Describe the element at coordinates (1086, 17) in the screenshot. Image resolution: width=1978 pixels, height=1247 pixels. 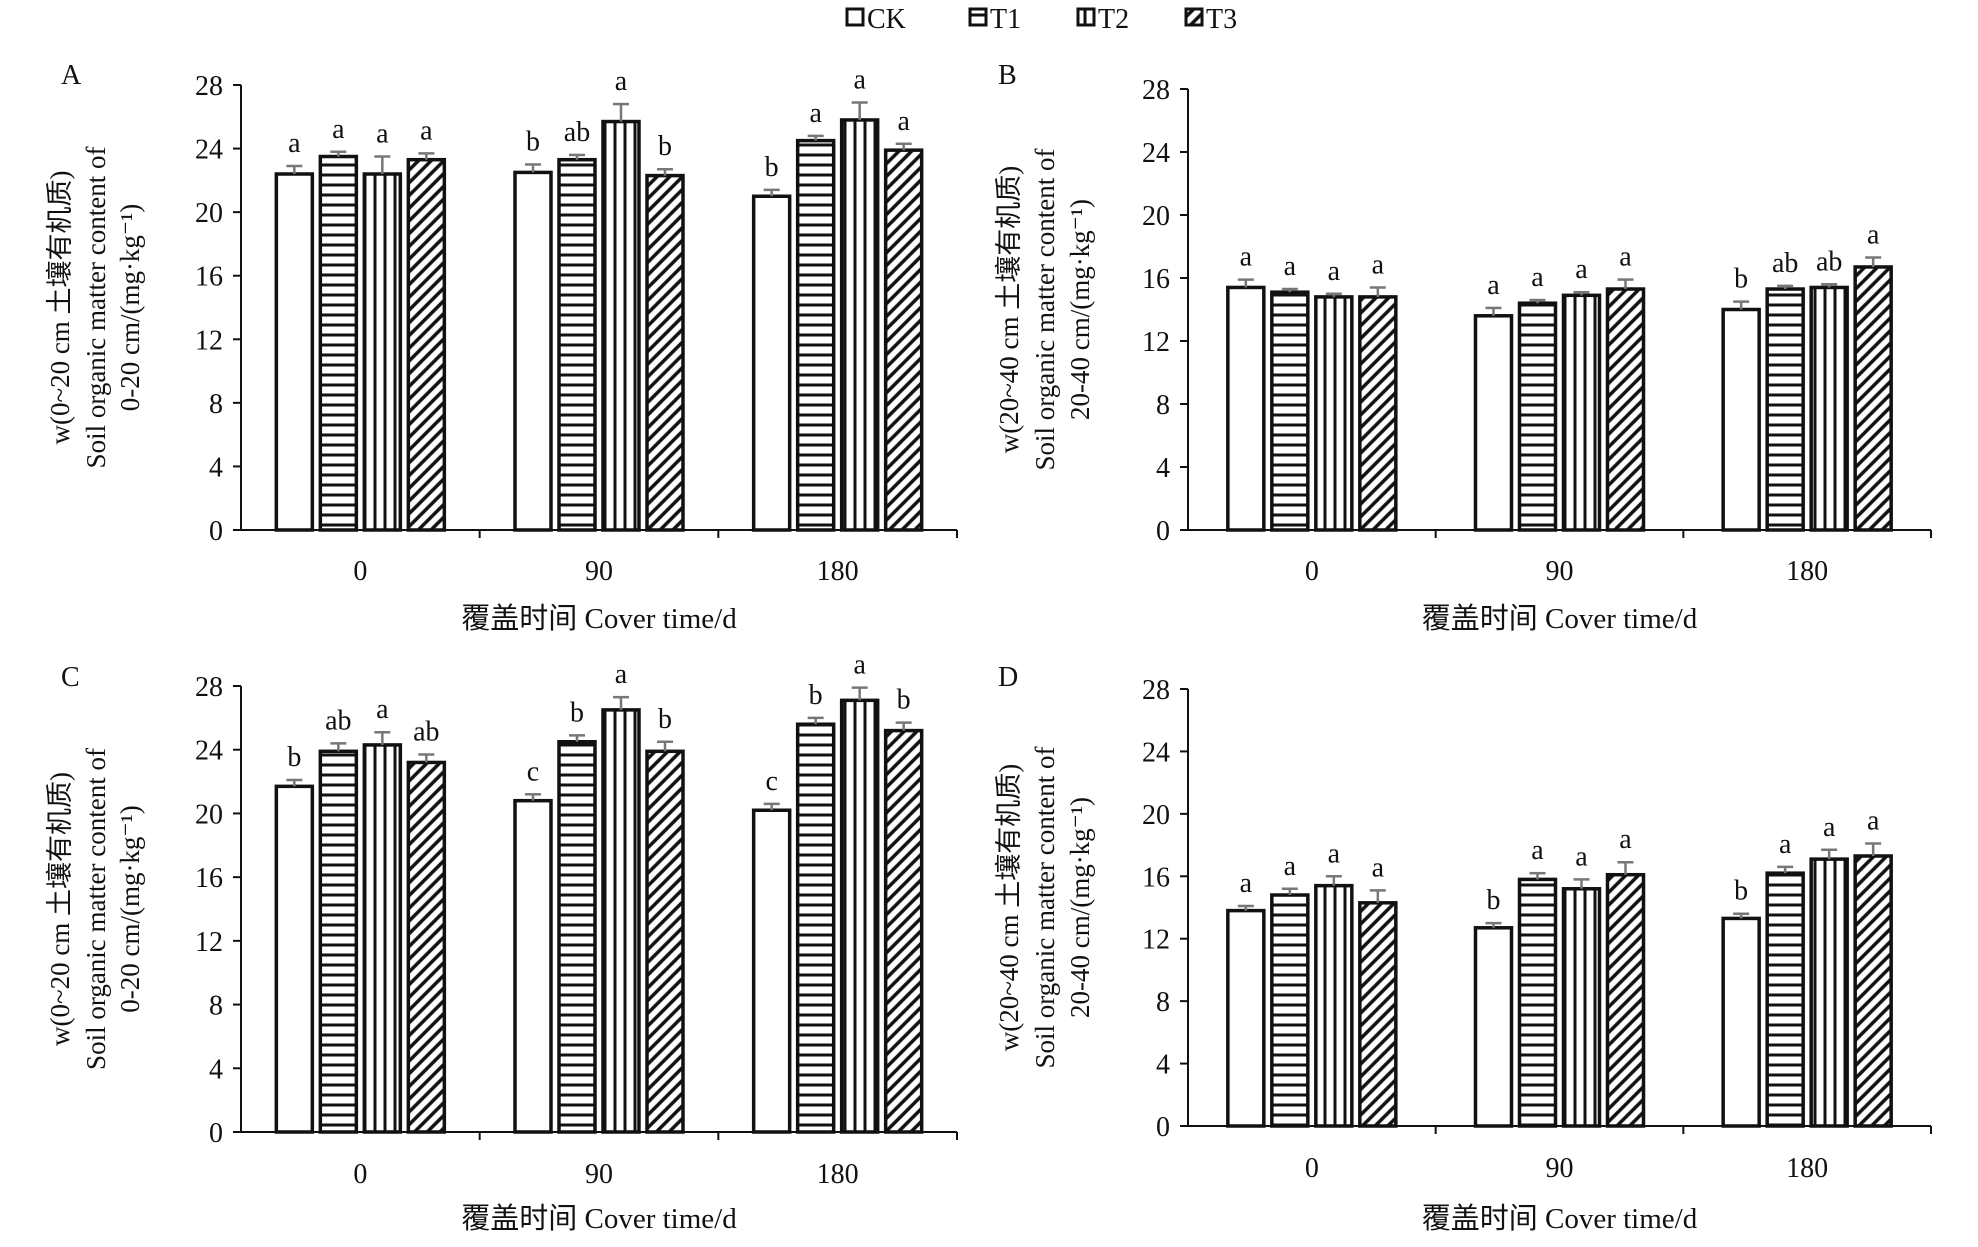
I see `legend-swatch-t2` at that location.